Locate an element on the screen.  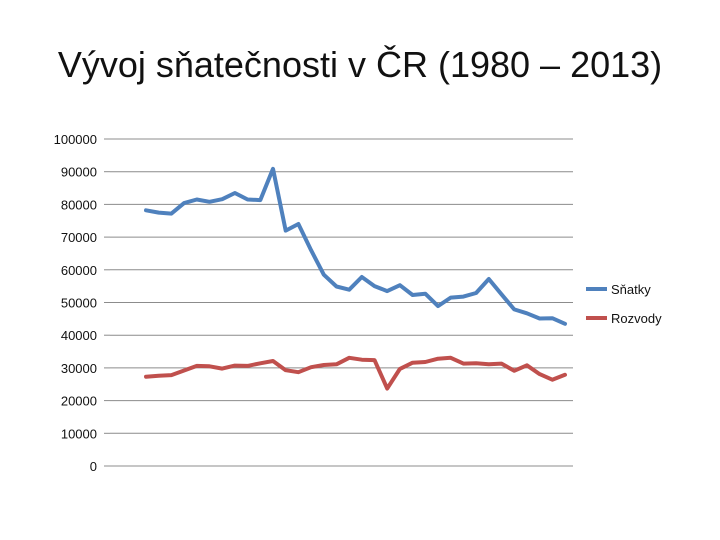
y-tick-label: 70000 is located at coordinates (79, 237).